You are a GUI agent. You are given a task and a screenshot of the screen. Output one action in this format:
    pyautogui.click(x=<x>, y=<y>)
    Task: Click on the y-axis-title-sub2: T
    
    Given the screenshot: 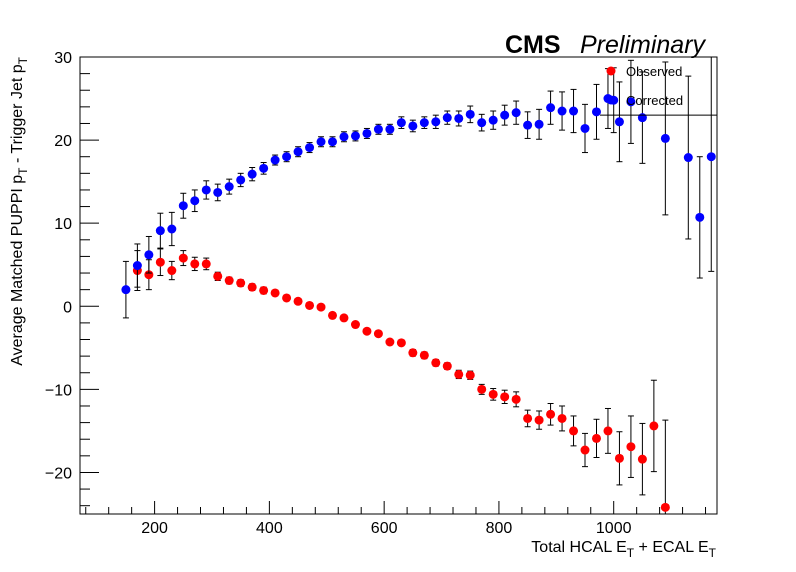 What is the action you would take?
    pyautogui.click(x=23, y=60)
    